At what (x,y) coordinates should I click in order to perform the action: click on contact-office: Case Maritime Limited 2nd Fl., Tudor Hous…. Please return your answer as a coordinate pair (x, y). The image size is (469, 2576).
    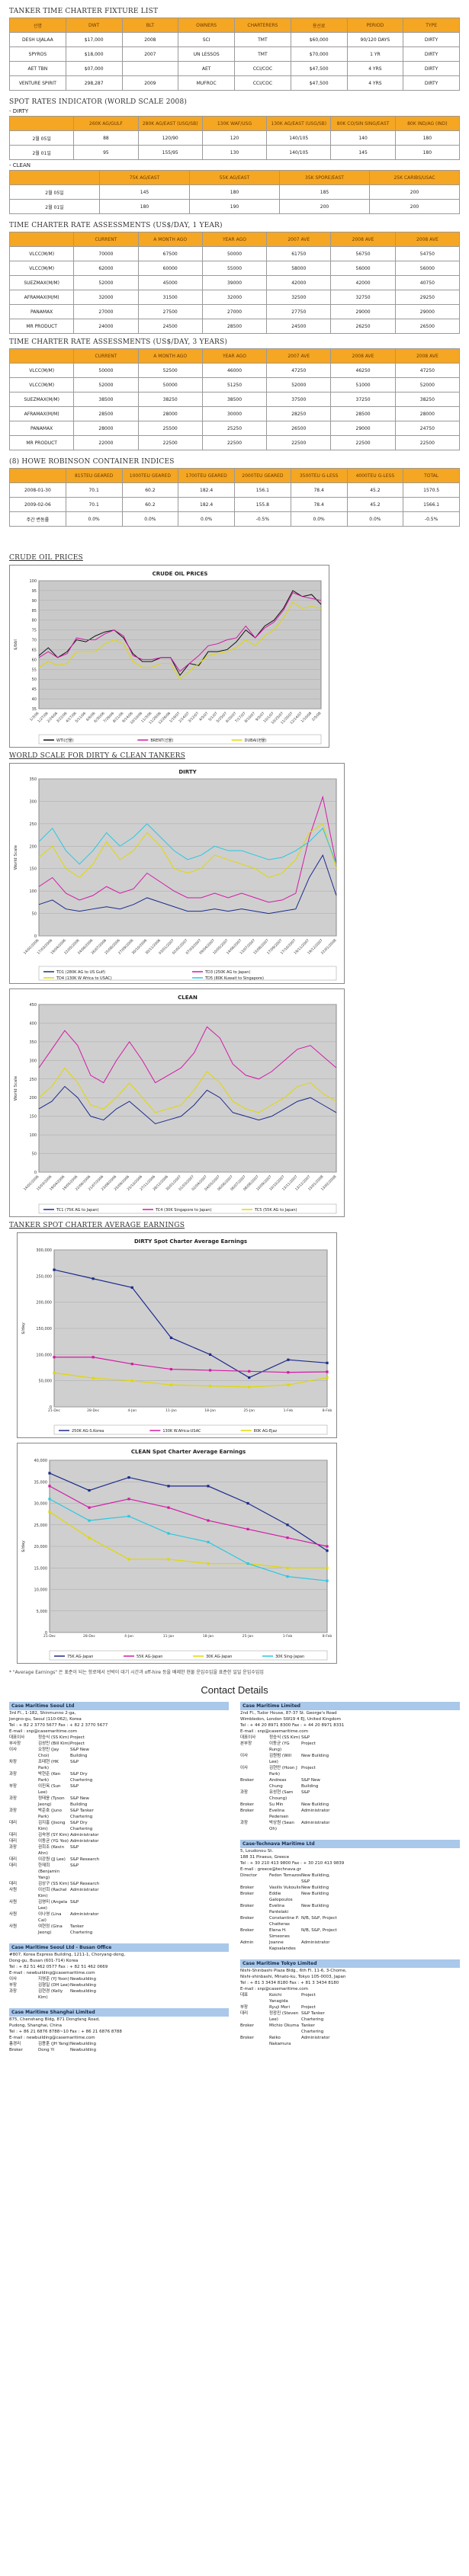
    Looking at the image, I should click on (350, 1767).